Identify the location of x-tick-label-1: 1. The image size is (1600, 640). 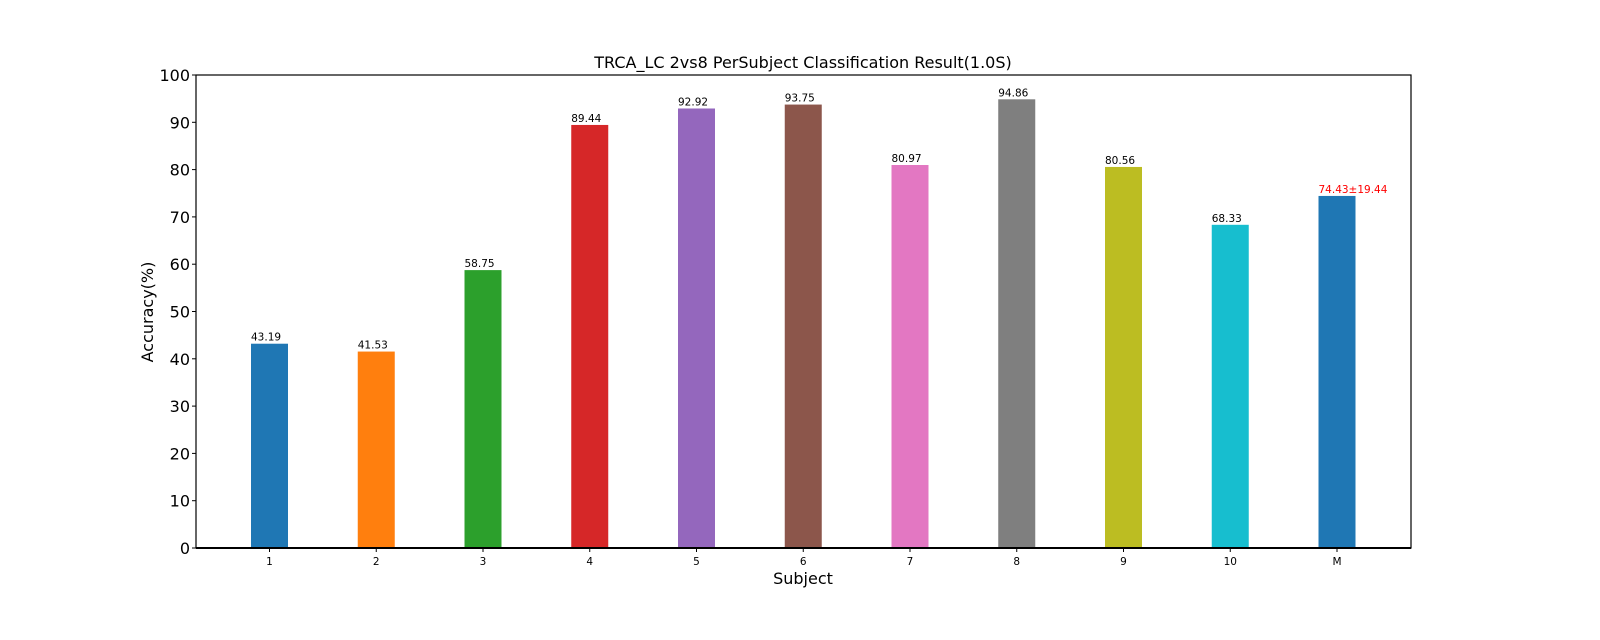
(269, 562).